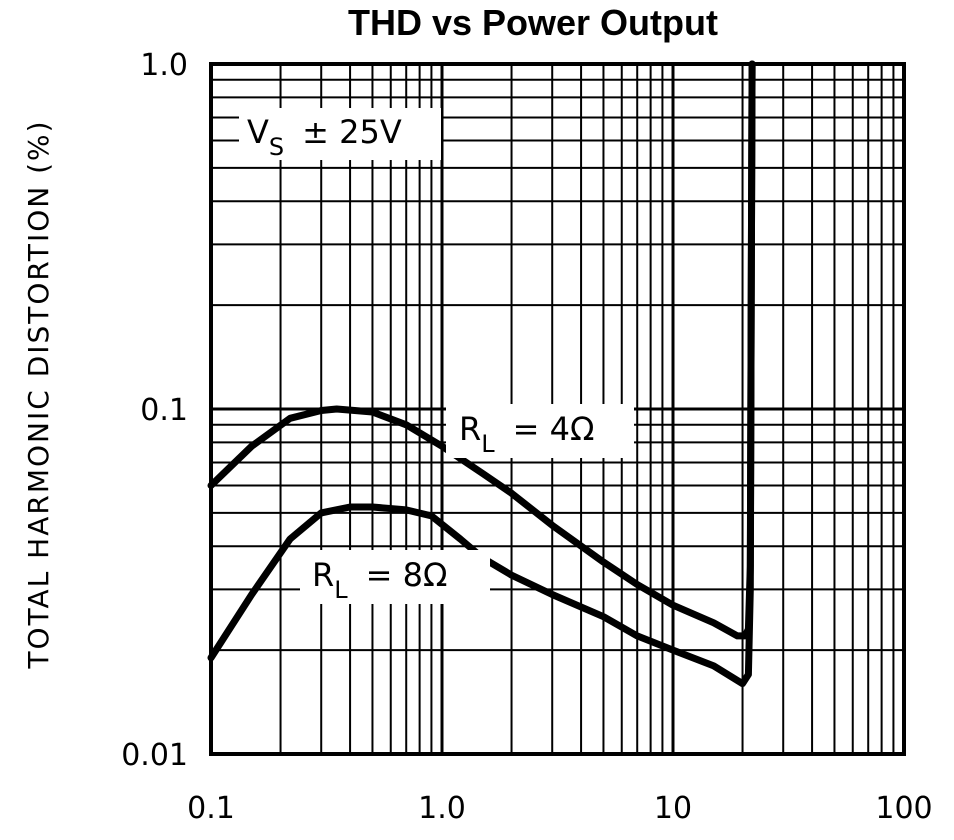  What do you see at coordinates (533, 22) in the screenshot?
I see `chart-title: THD vs Power Output` at bounding box center [533, 22].